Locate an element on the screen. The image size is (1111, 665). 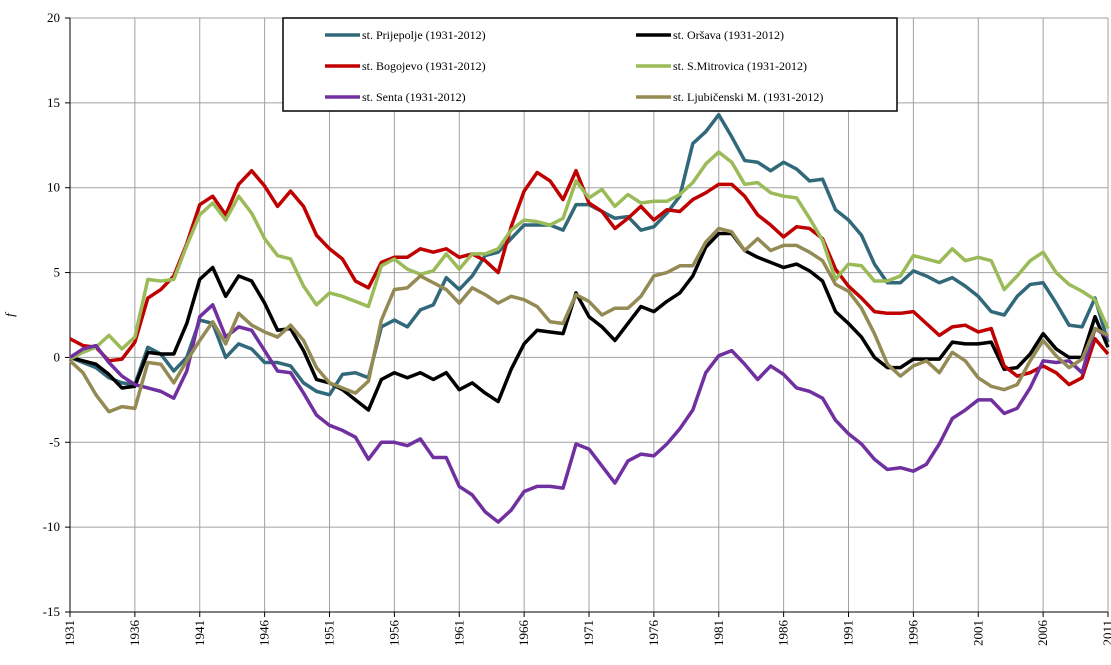
legend-label: st. Ljubičenski M. (1931-2012) is located at coordinates (748, 97).